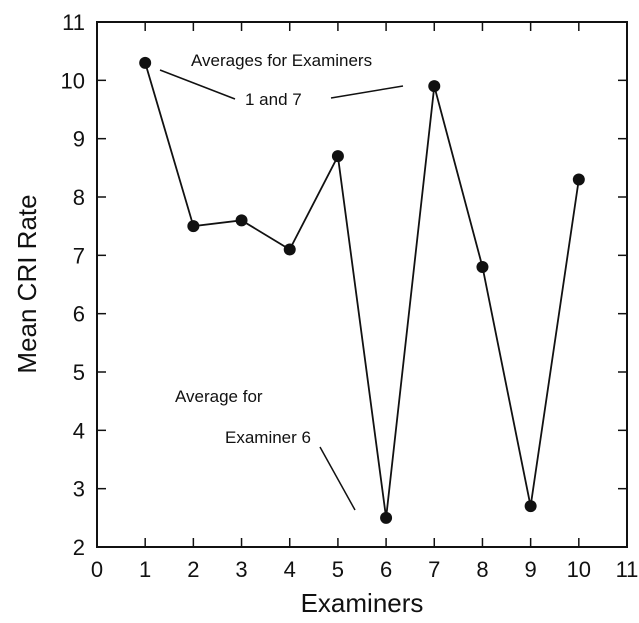 The width and height of the screenshot is (639, 623). Describe the element at coordinates (365, 569) in the screenshot. I see `x-tick-labels: 0 1 2 3 4 5 6 7 8 9 10 11` at that location.